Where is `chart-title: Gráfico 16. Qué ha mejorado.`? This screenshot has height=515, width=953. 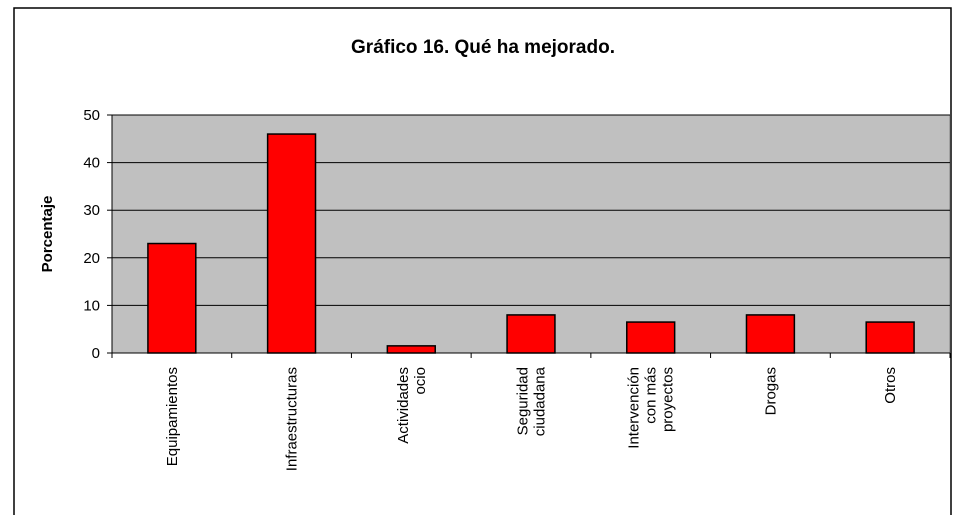
chart-title: Gráfico 16. Qué ha mejorado. is located at coordinates (483, 47).